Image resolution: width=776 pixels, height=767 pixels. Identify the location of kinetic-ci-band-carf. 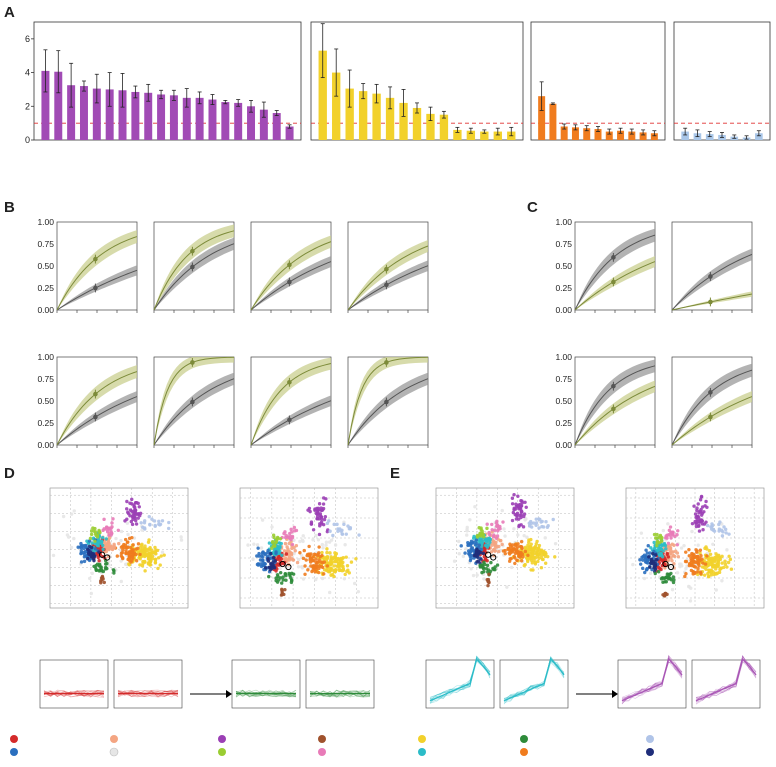
(388, 401).